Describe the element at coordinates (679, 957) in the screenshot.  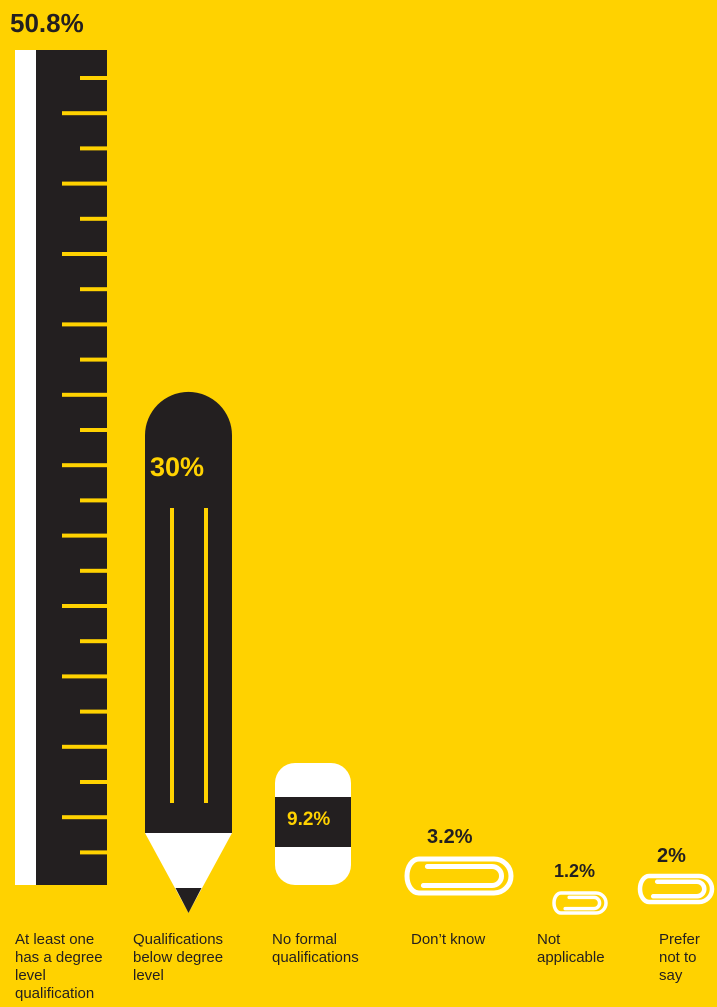
I see `category-label: Prefer not to say` at that location.